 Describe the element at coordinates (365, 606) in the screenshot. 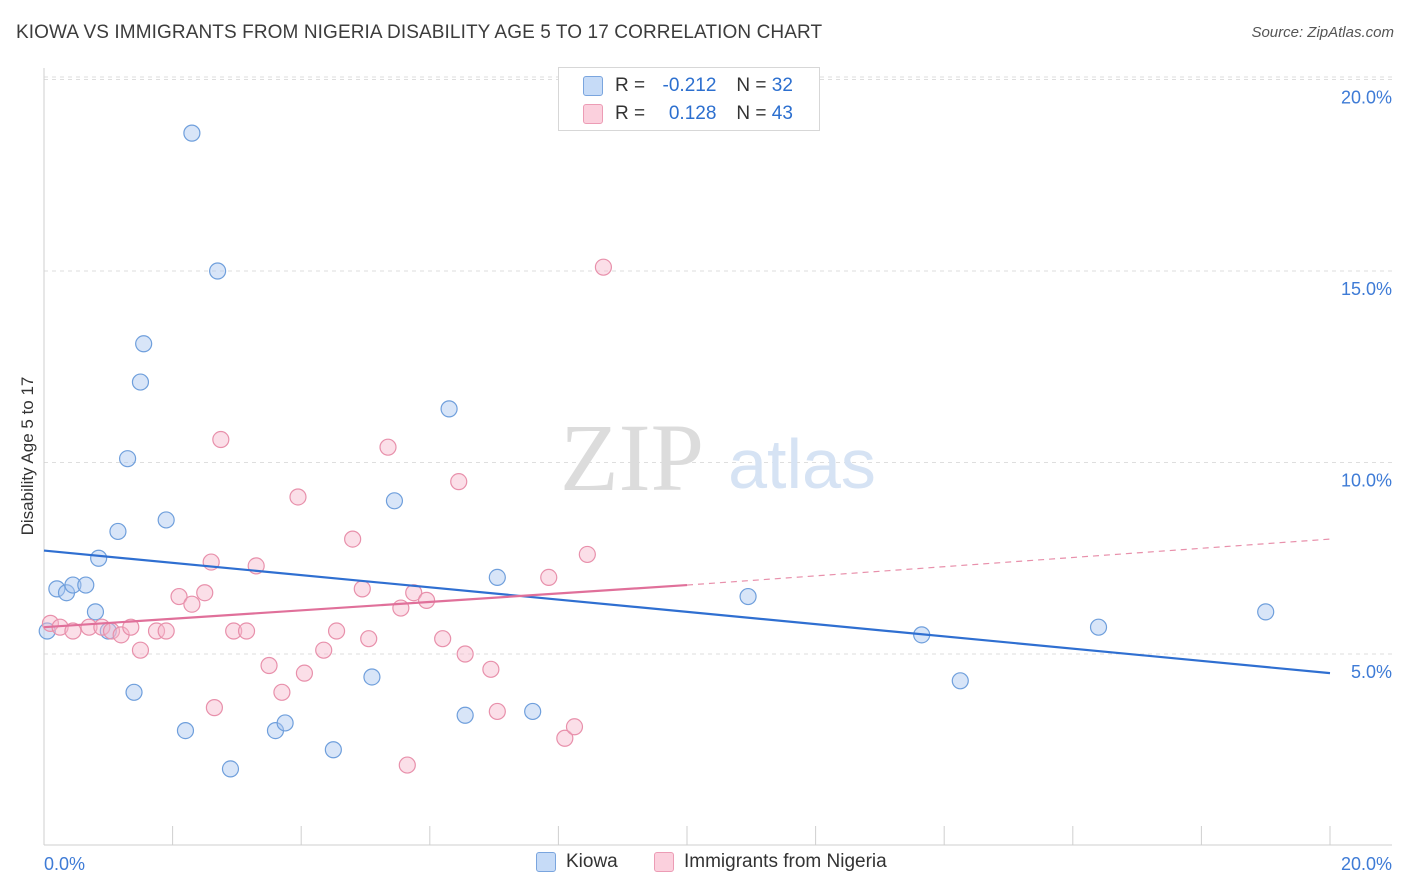

I see `nigeria-trend-line` at that location.